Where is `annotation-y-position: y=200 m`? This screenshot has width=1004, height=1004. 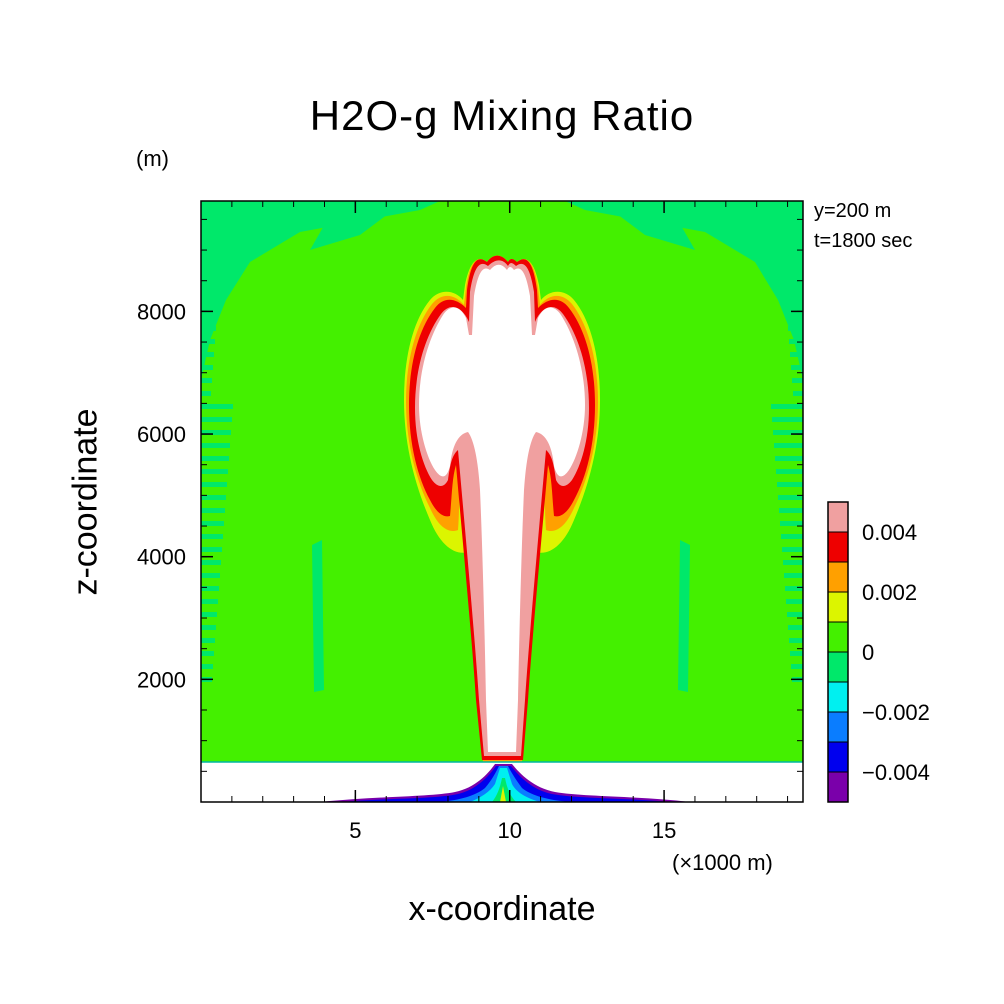 annotation-y-position: y=200 m is located at coordinates (853, 211).